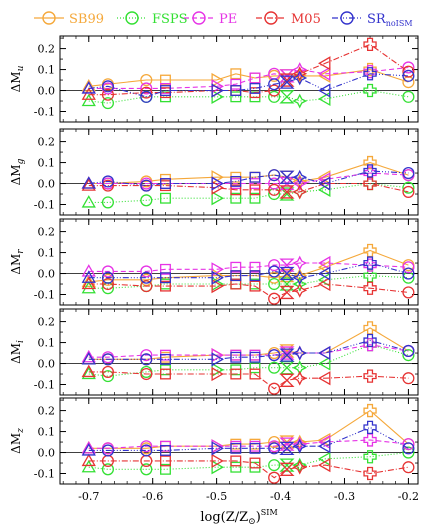 The image size is (440, 529). What do you see at coordinates (216, 496) in the screenshot?
I see `x-tick-label: -0.5` at bounding box center [216, 496].